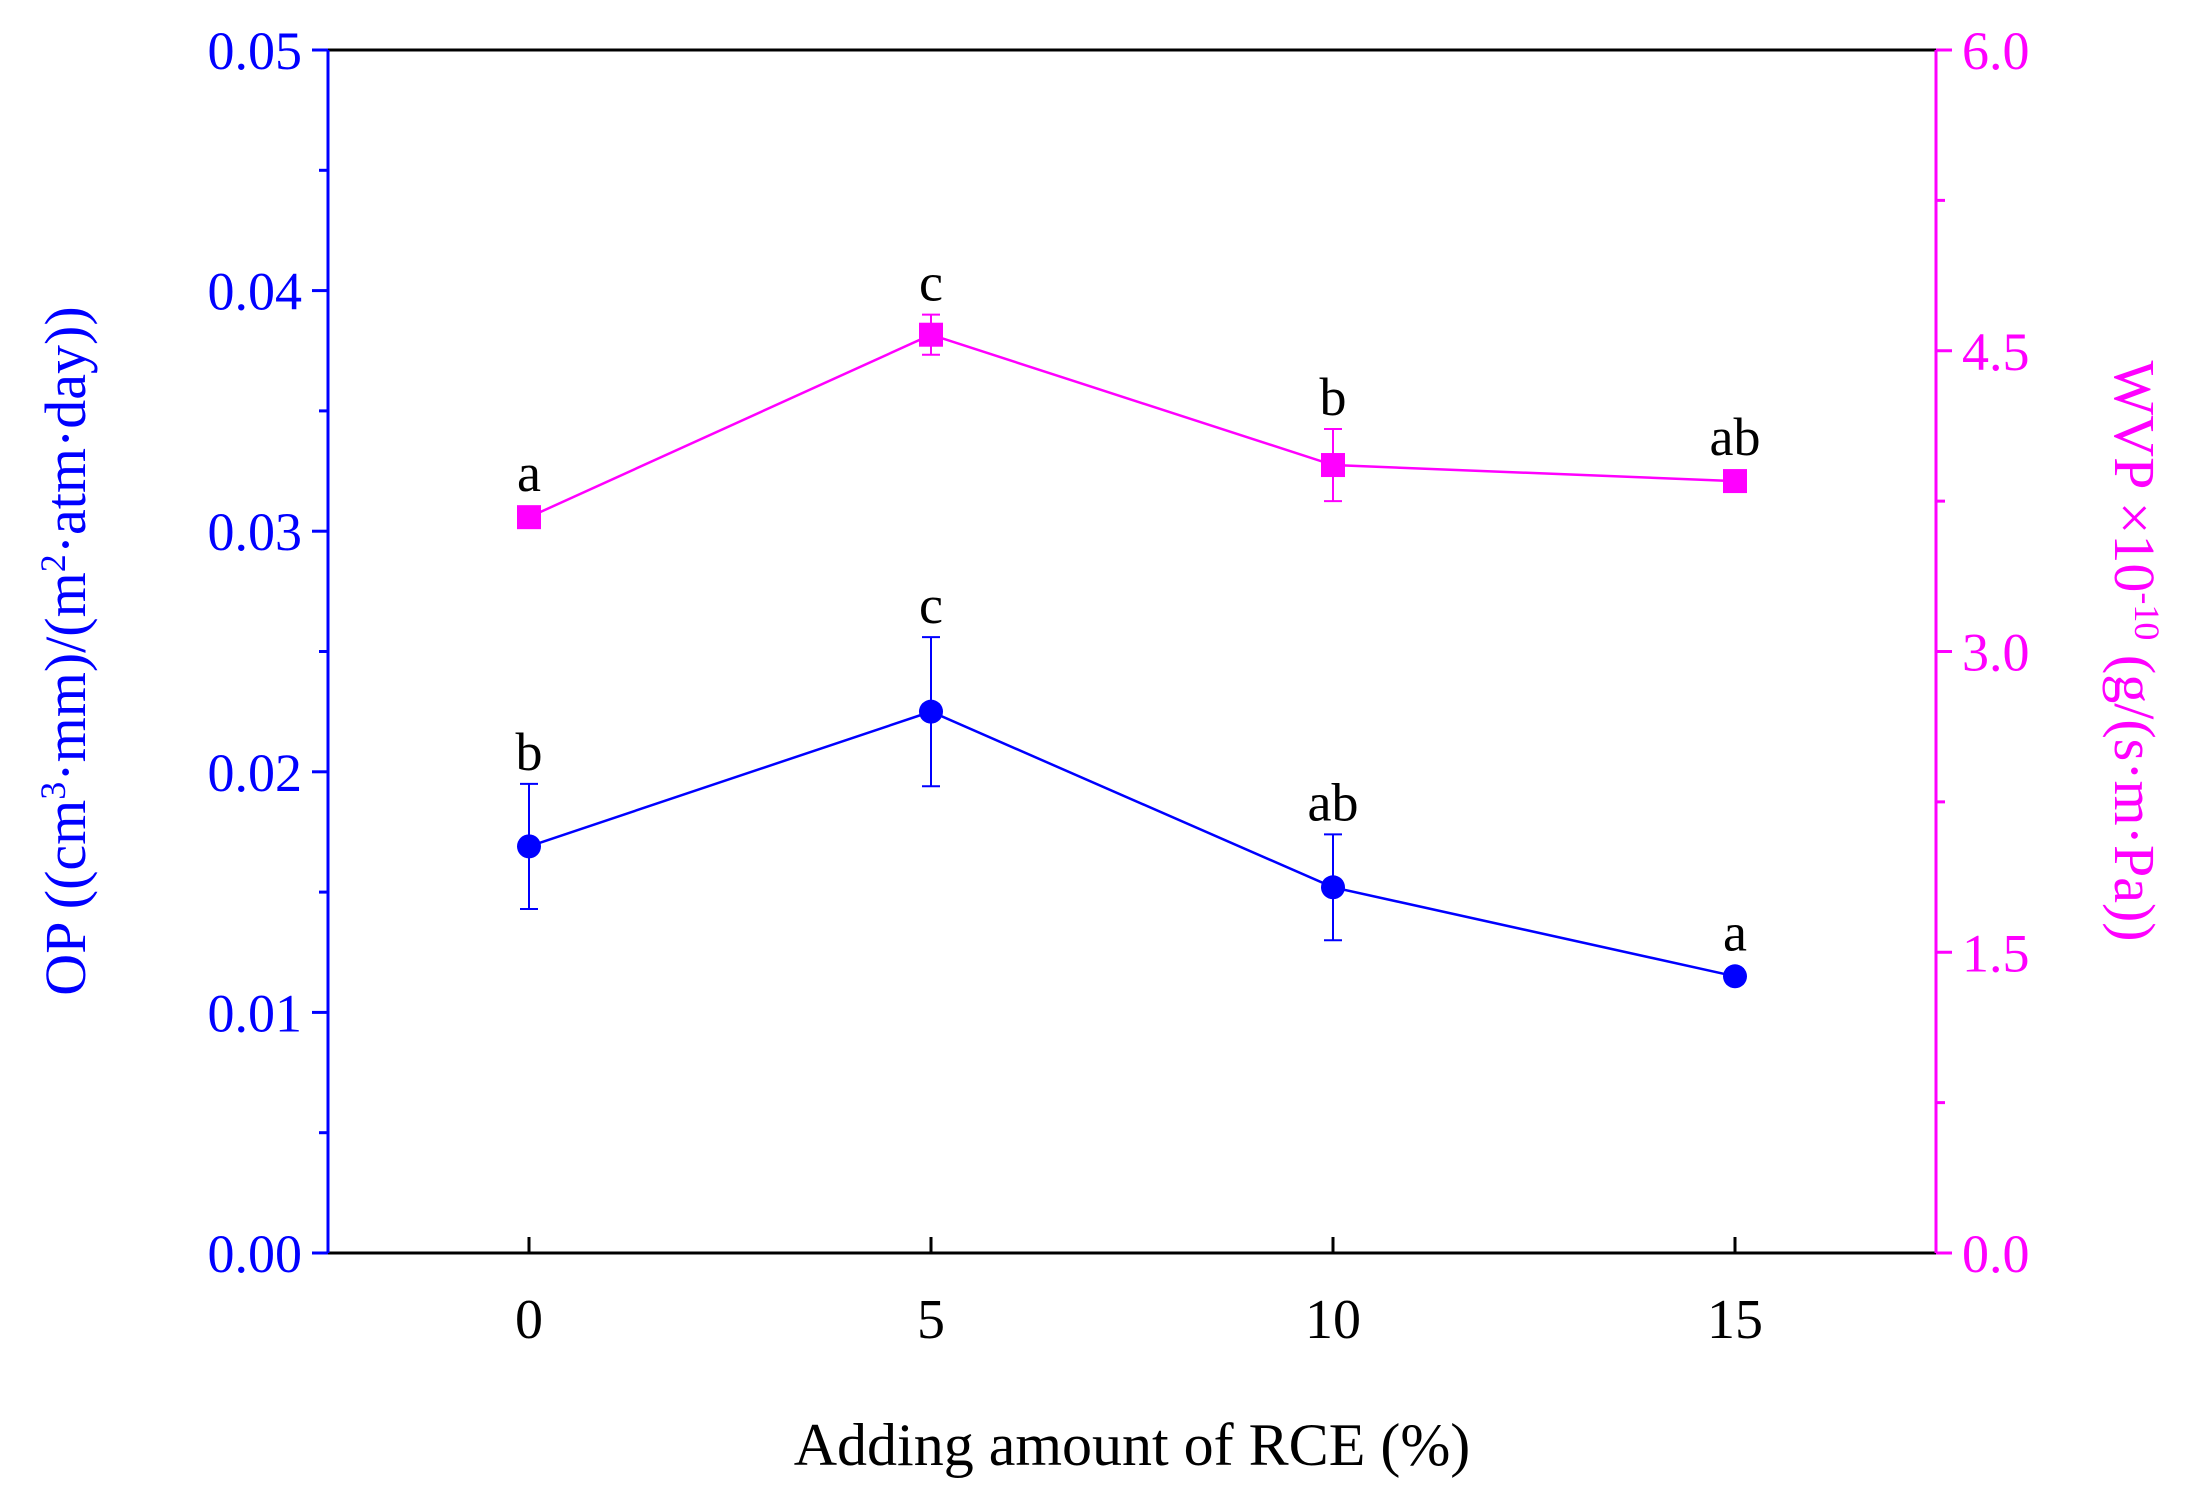 This screenshot has height=1511, width=2201. Describe the element at coordinates (1333, 1320) in the screenshot. I see `x-tick-label: 10` at that location.